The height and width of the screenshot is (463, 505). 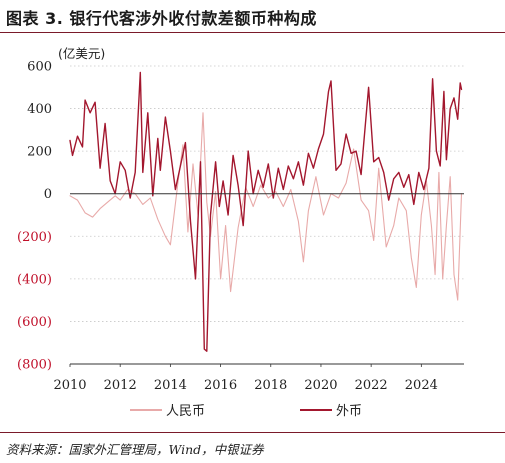 I want to click on y-tick-label: 0, so click(x=48, y=194).